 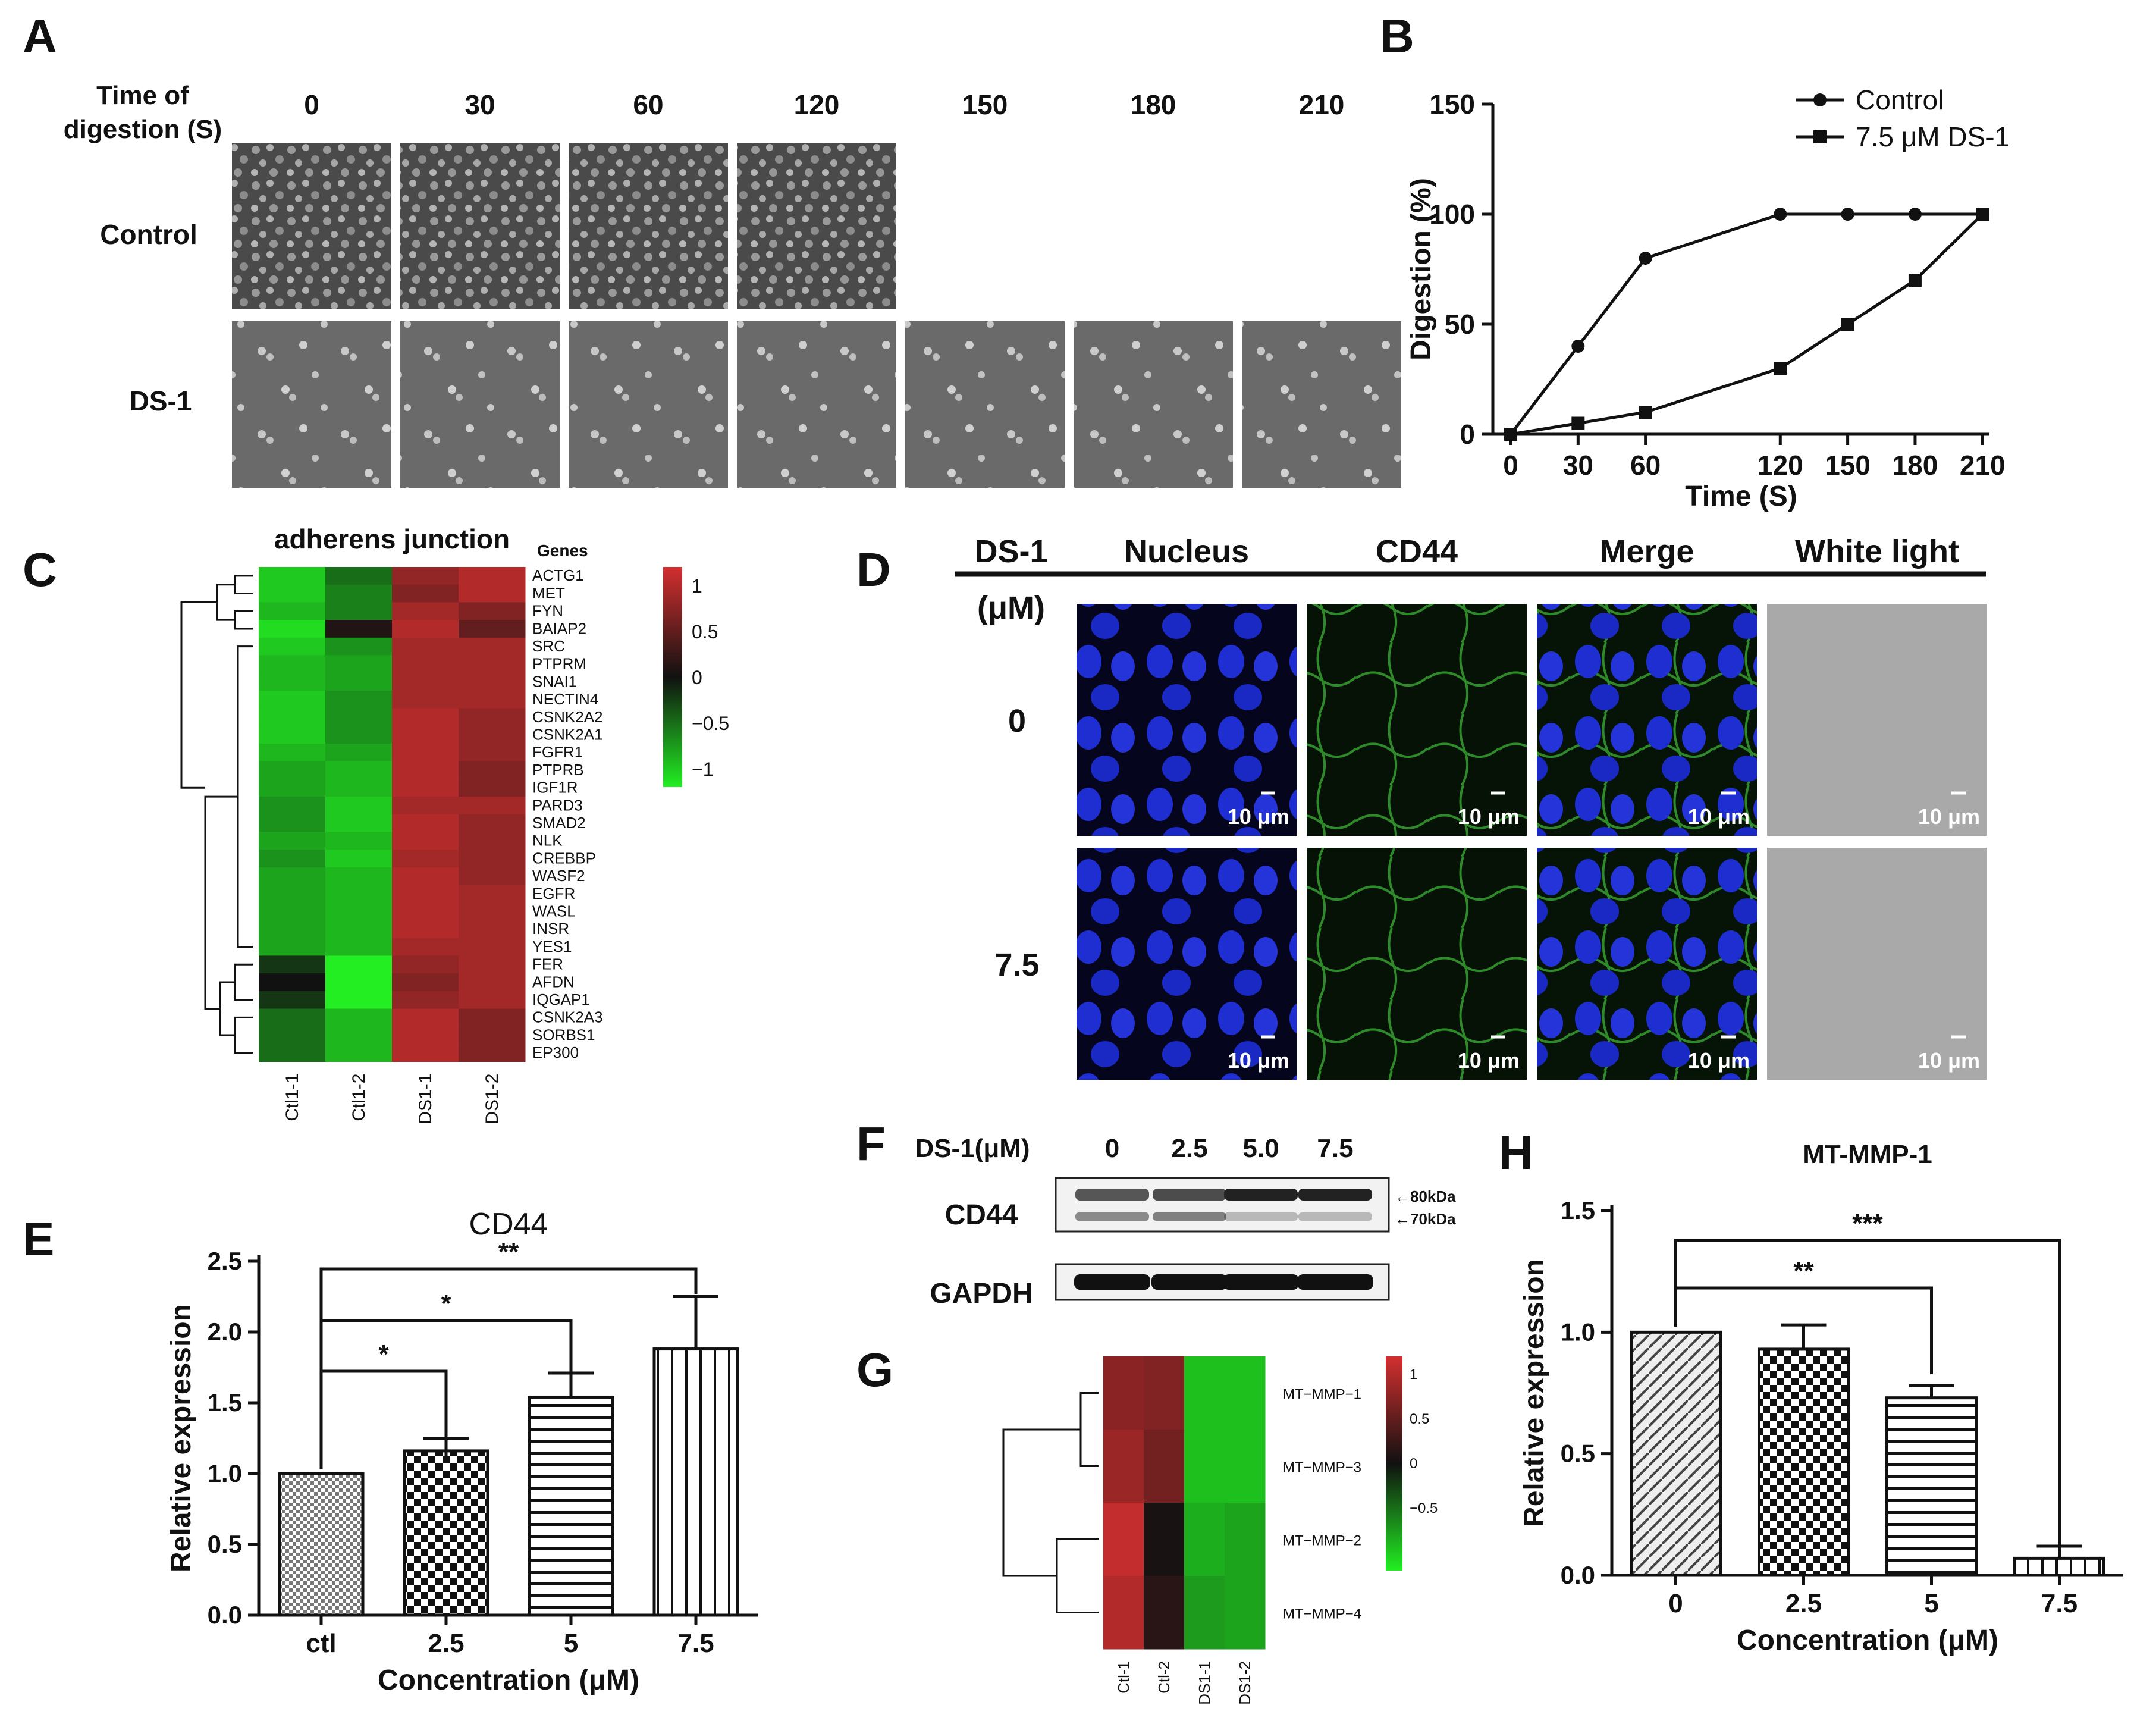 What do you see at coordinates (1413, 1374) in the screenshot?
I see `colorbar-tick: 1` at bounding box center [1413, 1374].